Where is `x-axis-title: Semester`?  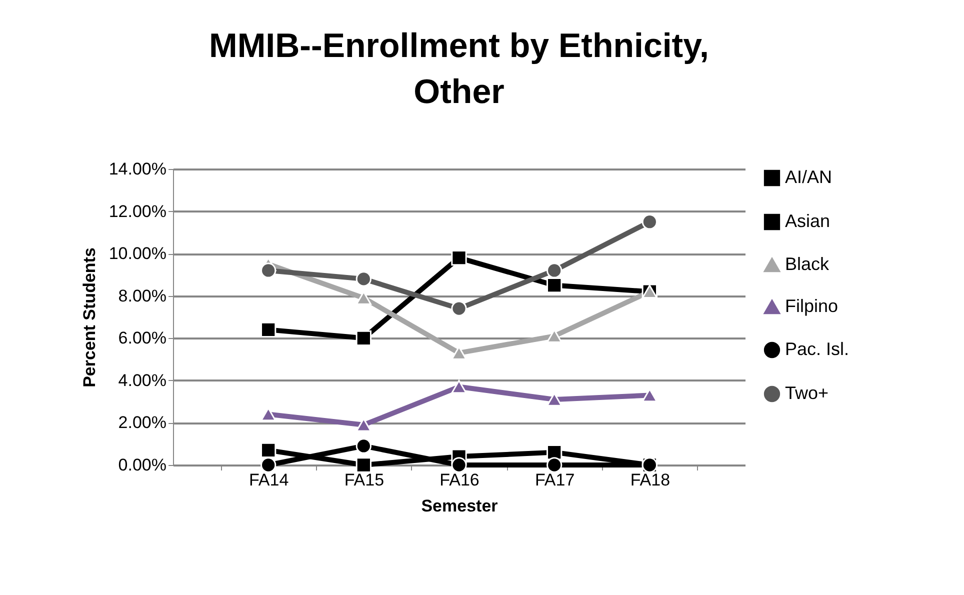 x-axis-title: Semester is located at coordinates (459, 506).